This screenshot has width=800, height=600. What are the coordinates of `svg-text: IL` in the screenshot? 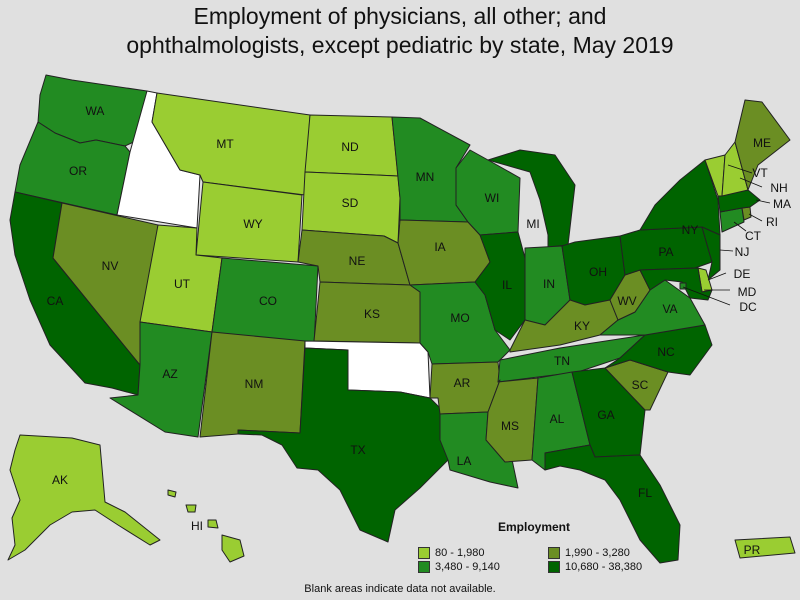 It's located at (507, 285).